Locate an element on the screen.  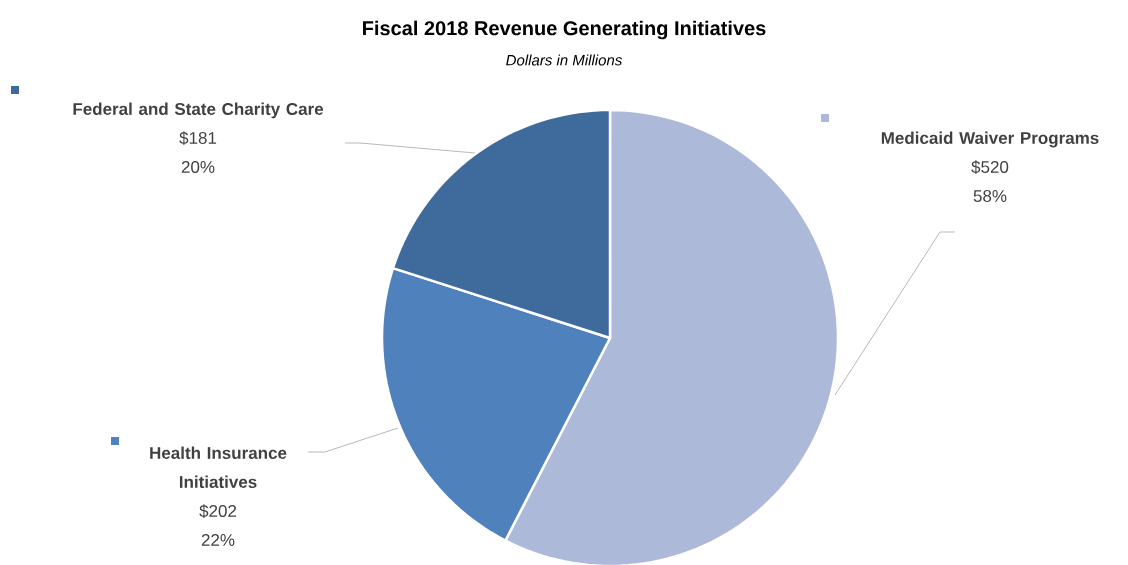
text: 22% is located at coordinates (218, 539).